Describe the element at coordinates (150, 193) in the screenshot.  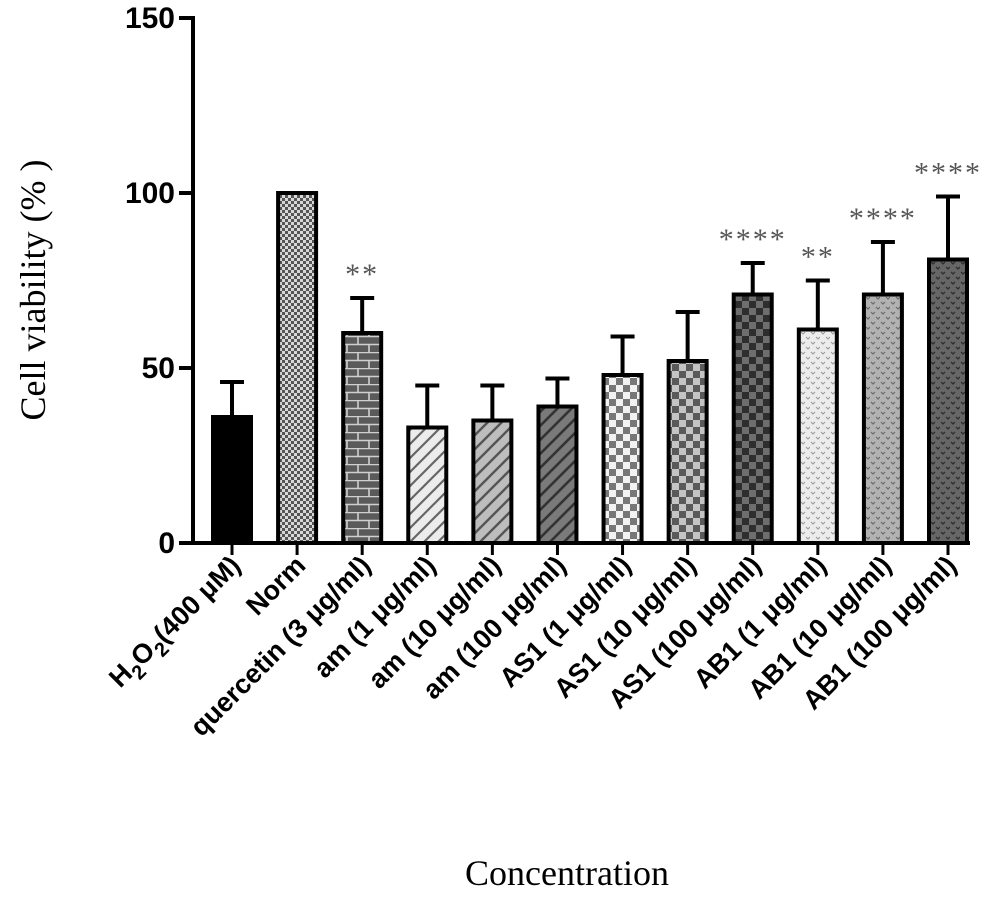
I see `y-tick-label: 100` at that location.